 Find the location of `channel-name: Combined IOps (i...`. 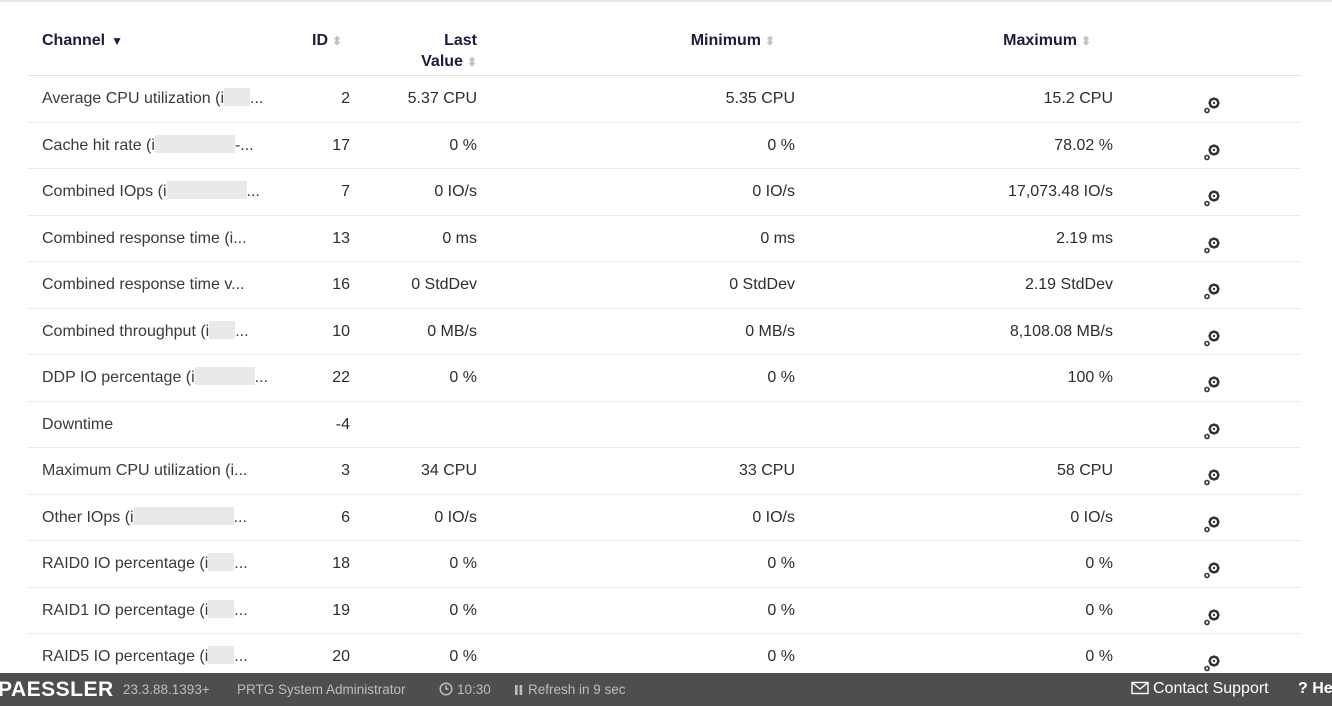

channel-name: Combined IOps (i... is located at coordinates (160, 191).